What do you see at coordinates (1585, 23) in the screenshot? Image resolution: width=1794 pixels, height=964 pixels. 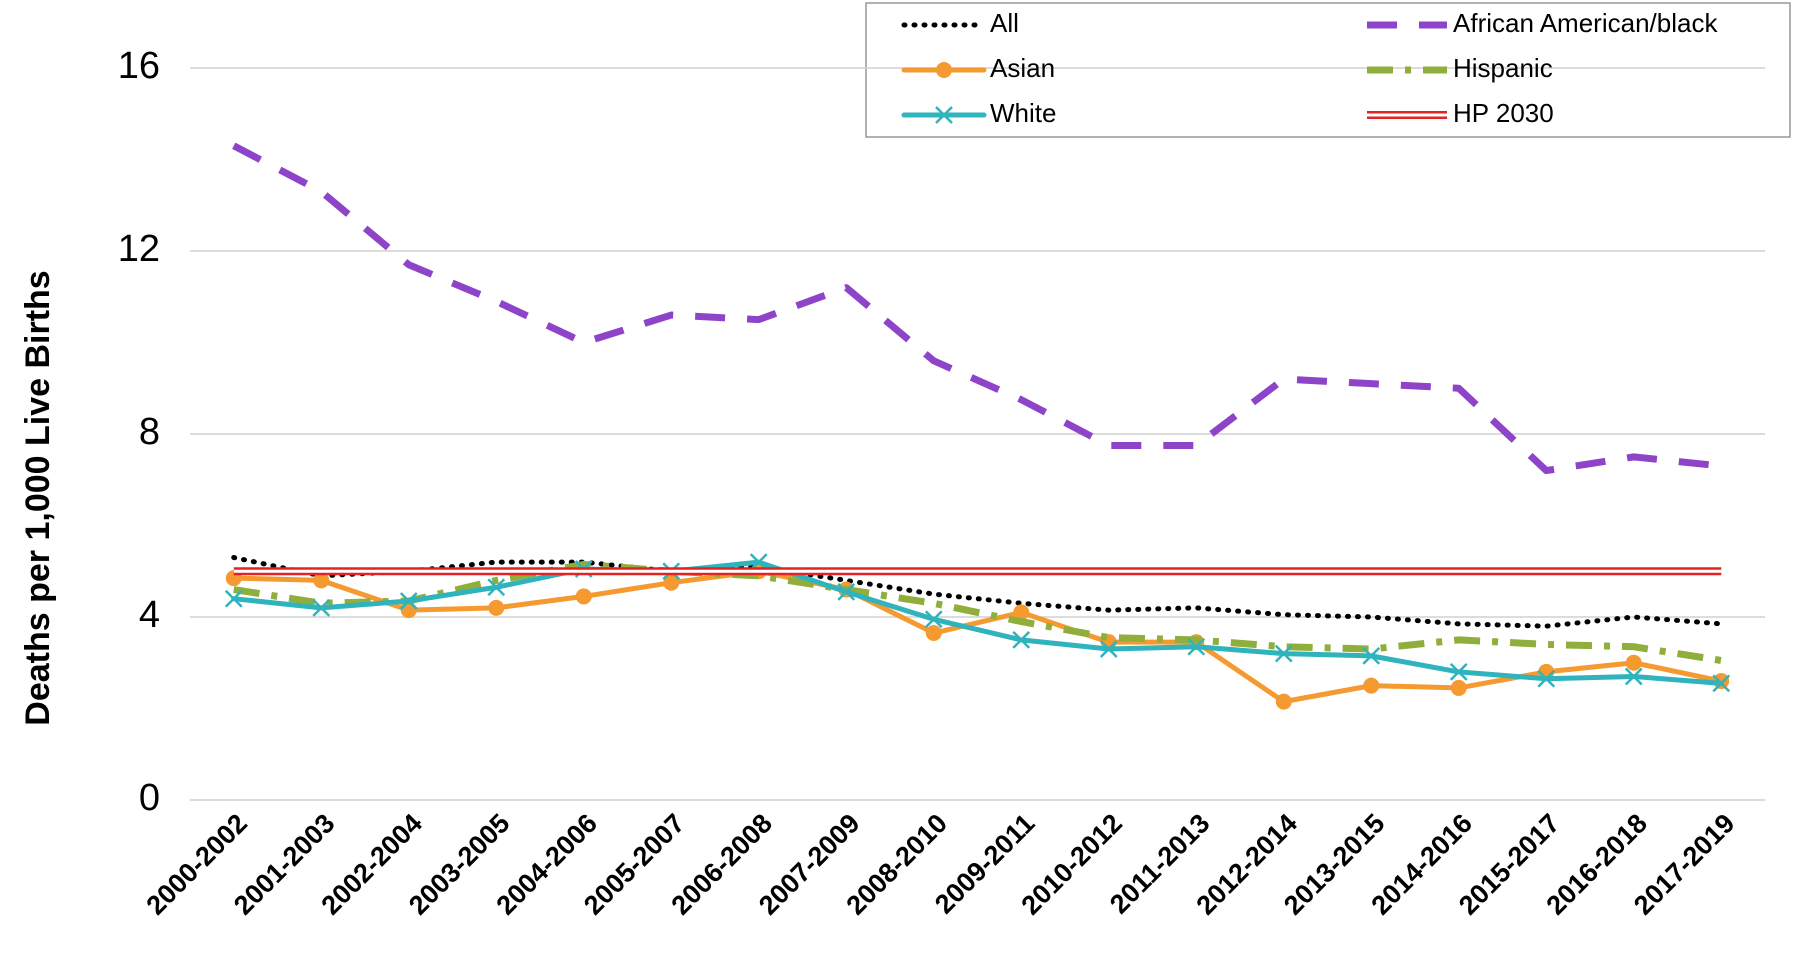 I see `legend-label: African American/black` at bounding box center [1585, 23].